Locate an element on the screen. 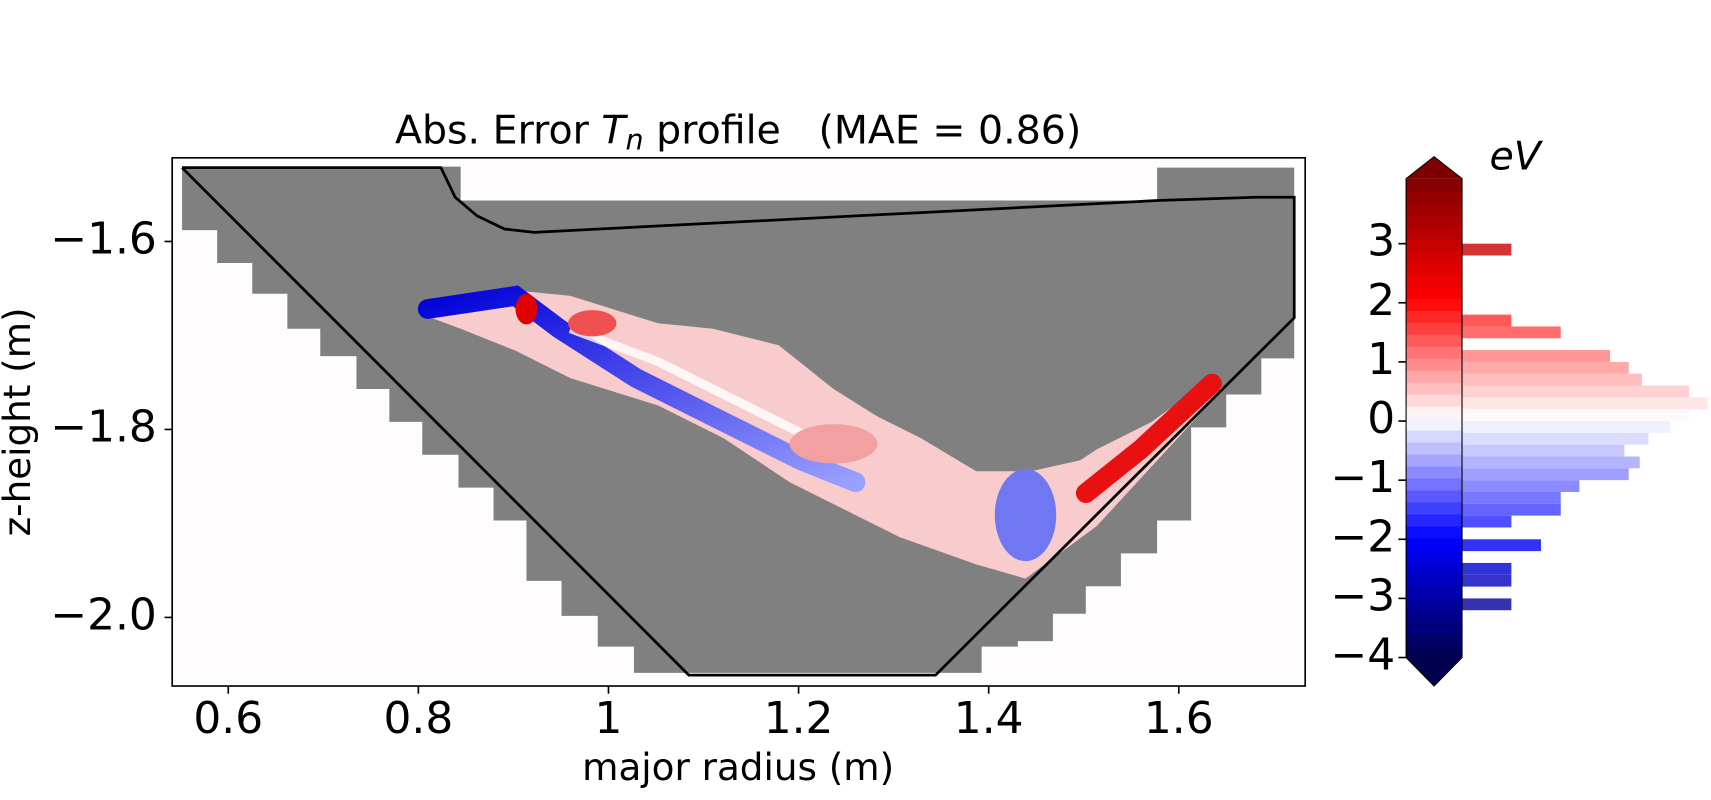 The image size is (1711, 800). x-tick-label: 1.6 is located at coordinates (1179, 718).